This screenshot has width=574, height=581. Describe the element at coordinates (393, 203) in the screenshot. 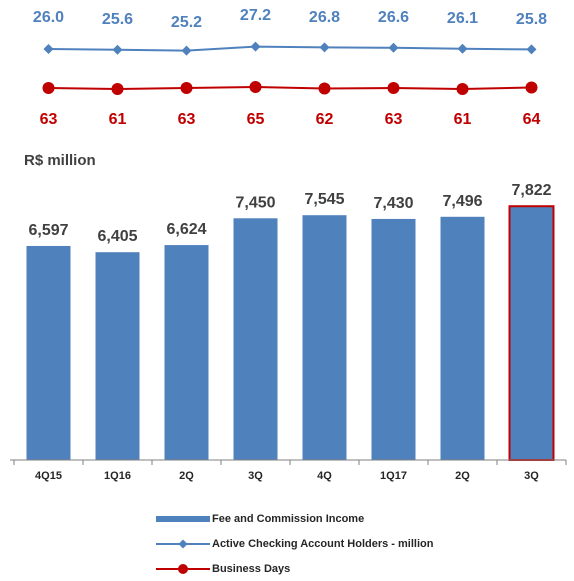

I see `bar-value-label: 7,430` at that location.